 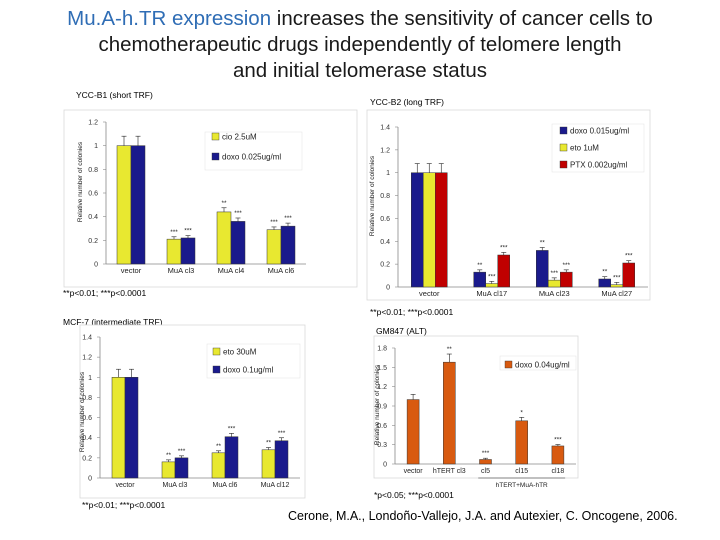 What do you see at coordinates (385, 465) in the screenshot?
I see `chart4-y-tick-label: 0` at bounding box center [385, 465].